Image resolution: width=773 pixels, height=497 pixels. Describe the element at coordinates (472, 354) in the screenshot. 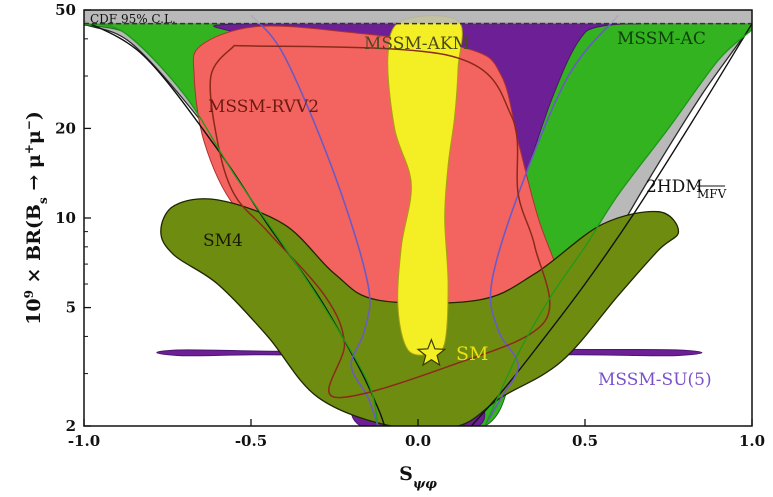

I see `label-sm: SM` at that location.